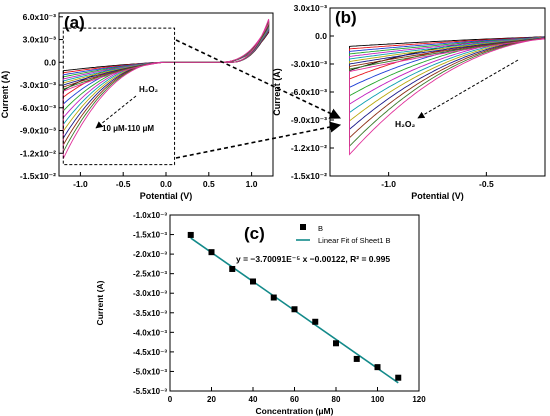 This screenshot has width=550, height=416. I want to click on x-tick-label: 0.5, so click(209, 184).